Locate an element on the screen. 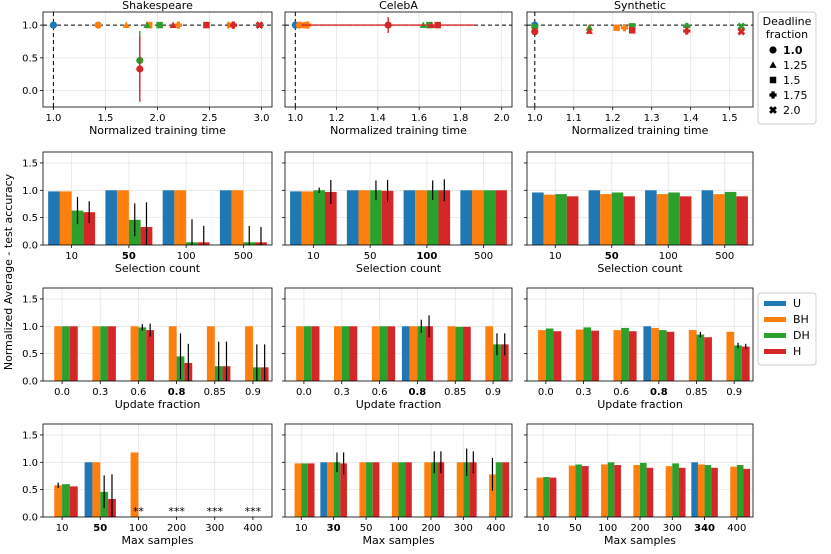 This screenshot has height=554, width=831. xtick-label: 1.2 is located at coordinates (613, 118).